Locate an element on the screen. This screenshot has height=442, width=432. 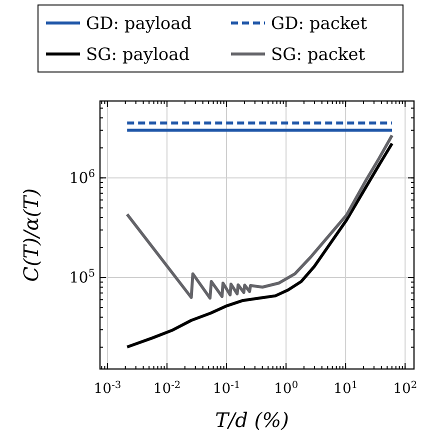
x-tick-label: 10$^{-2}$ is located at coordinates (167, 388).